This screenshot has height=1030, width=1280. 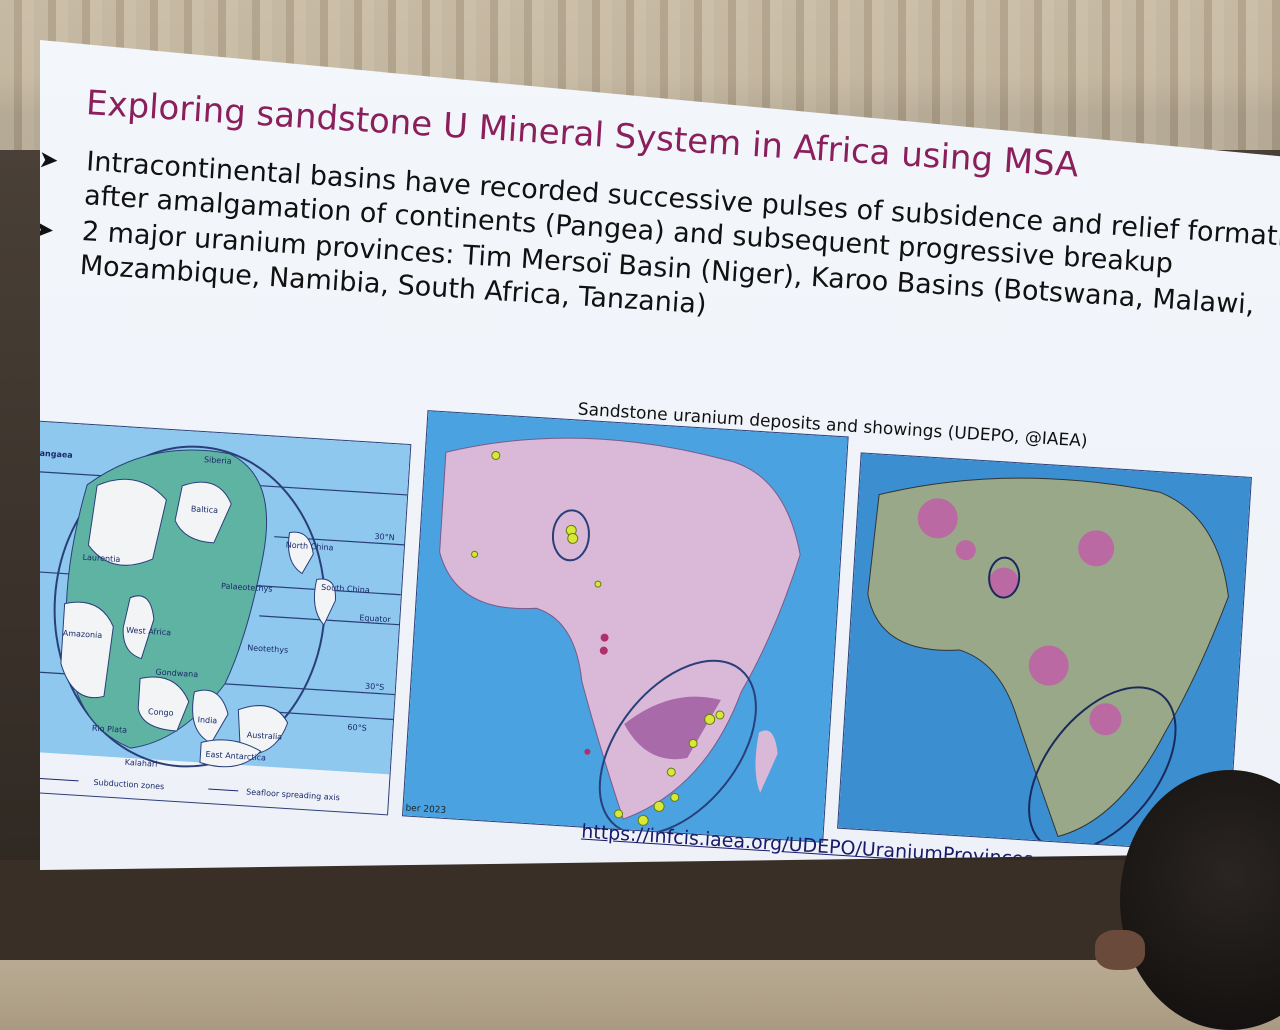 What do you see at coordinates (309, 546) in the screenshot?
I see `label-north-china: North China` at bounding box center [309, 546].